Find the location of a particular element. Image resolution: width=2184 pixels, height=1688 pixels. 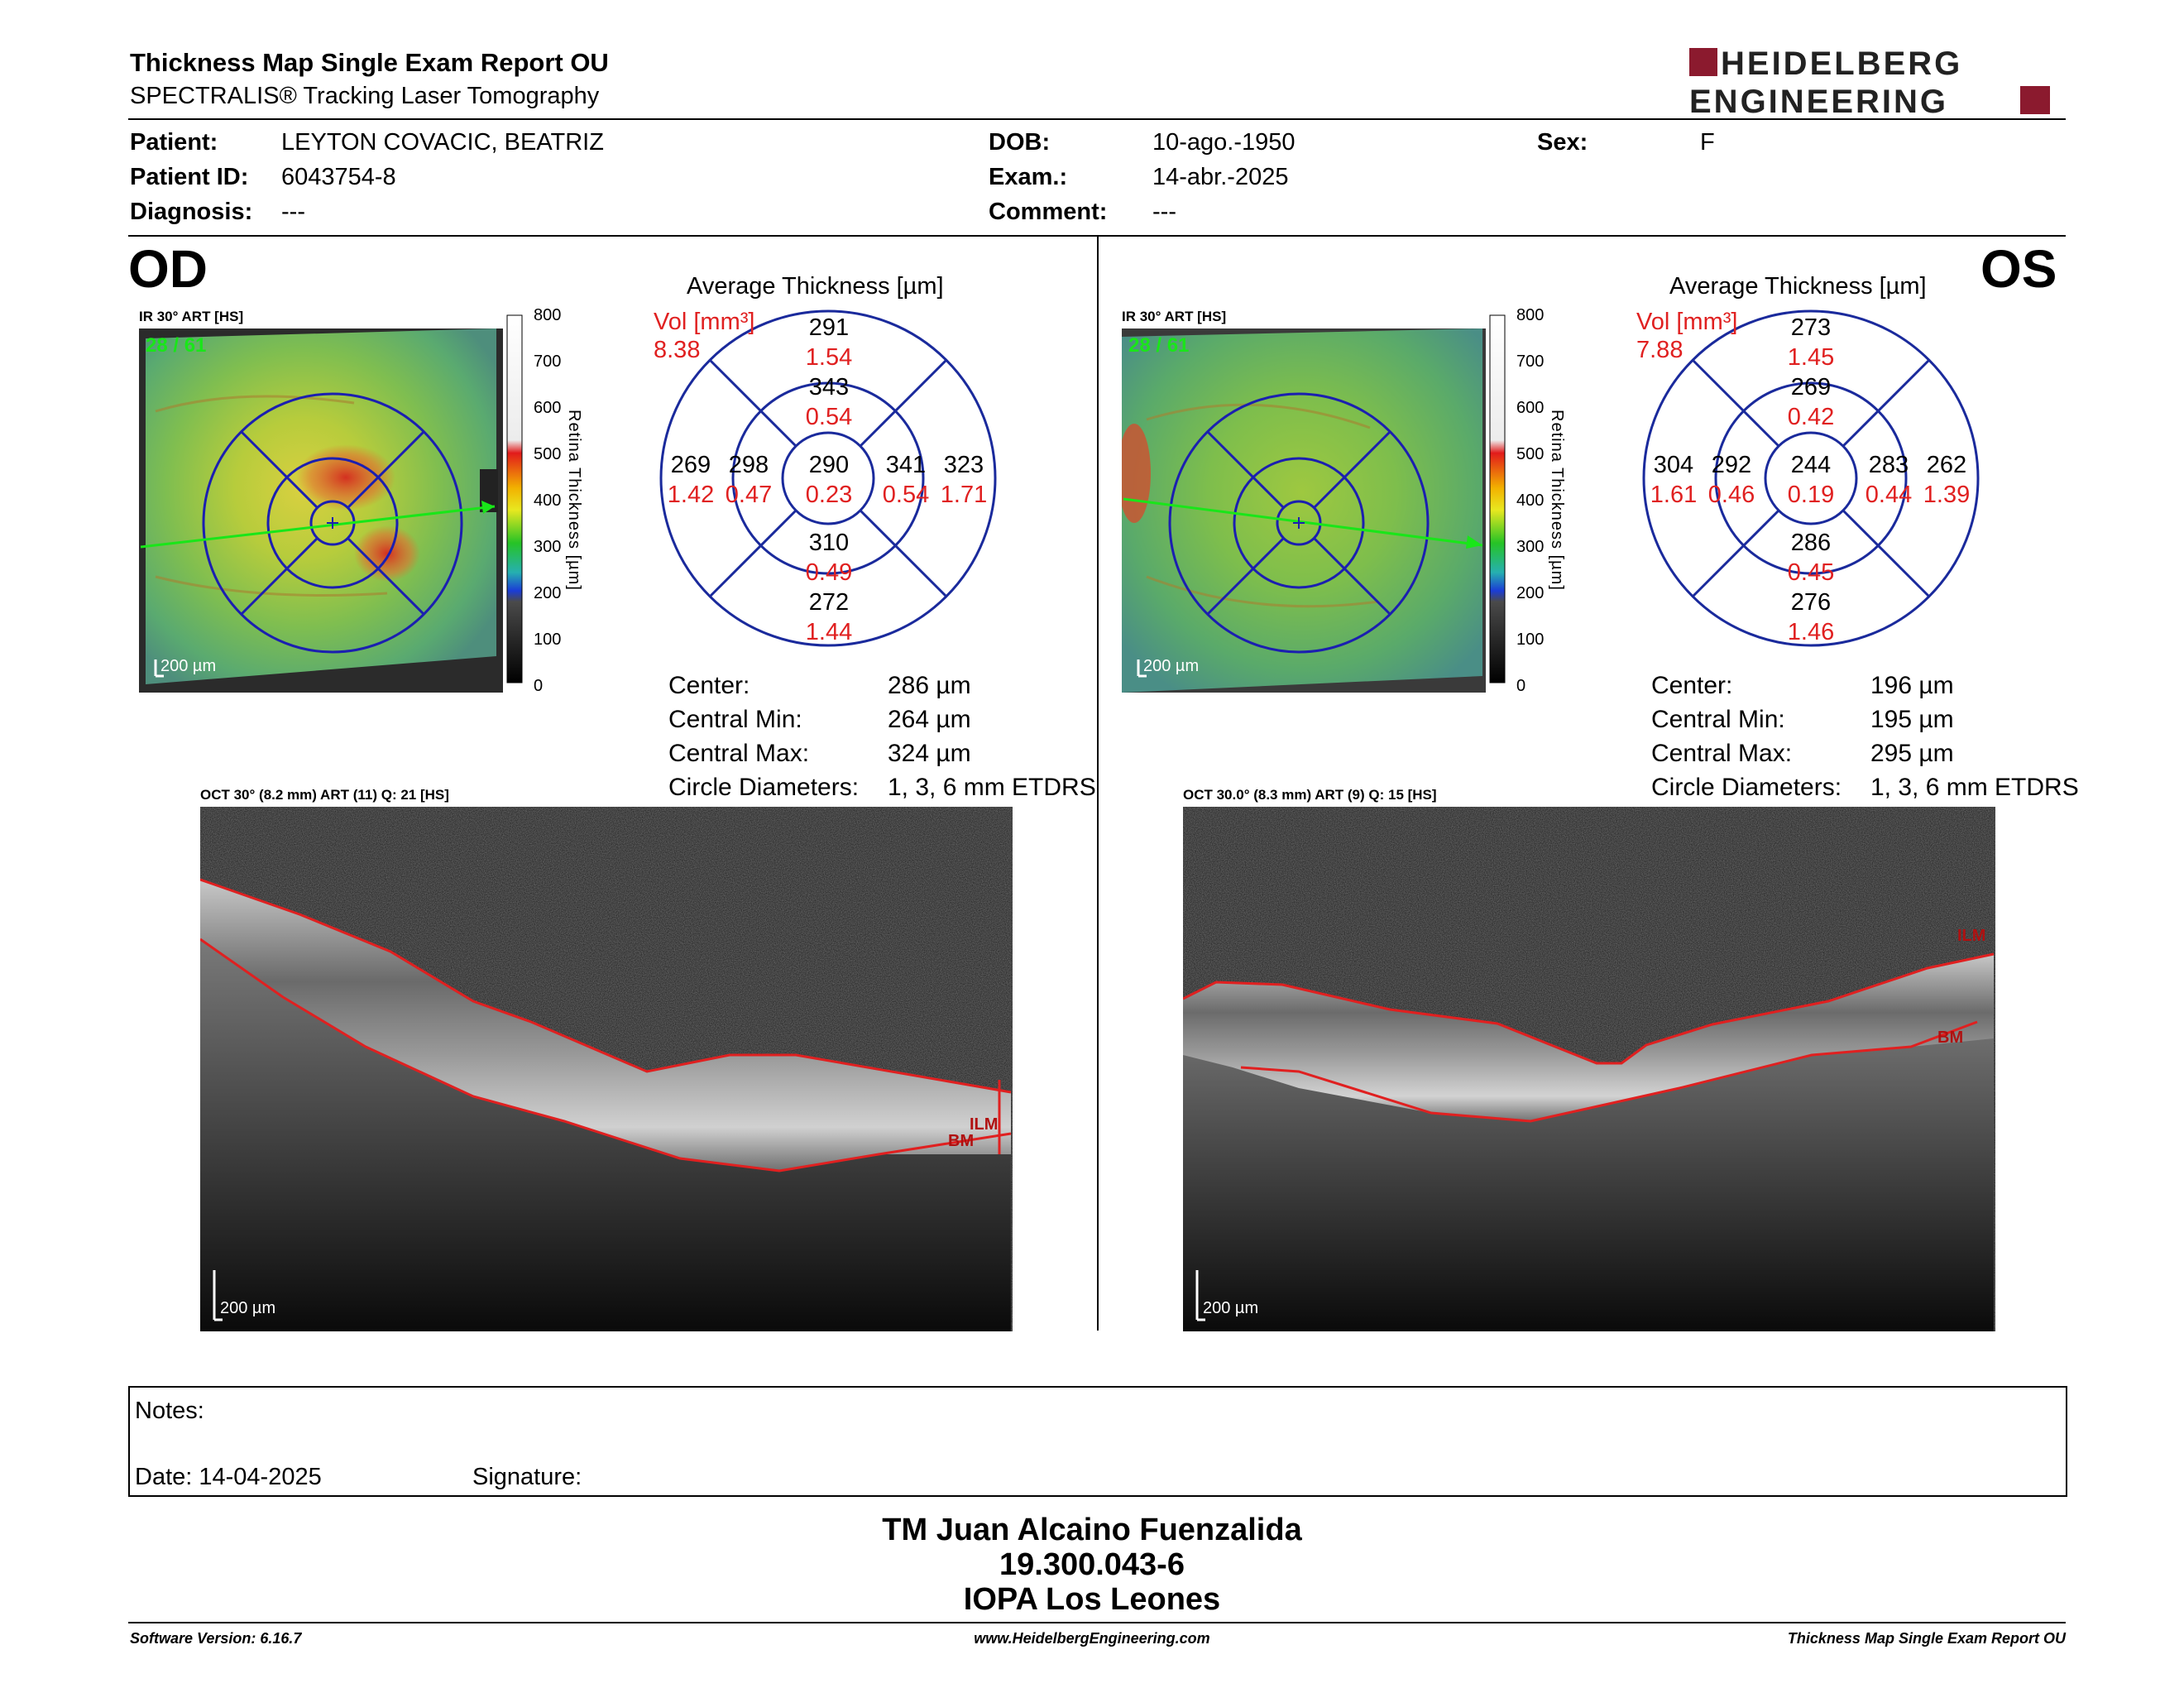

os-cbar-tick-500: 500 is located at coordinates (1530, 454).